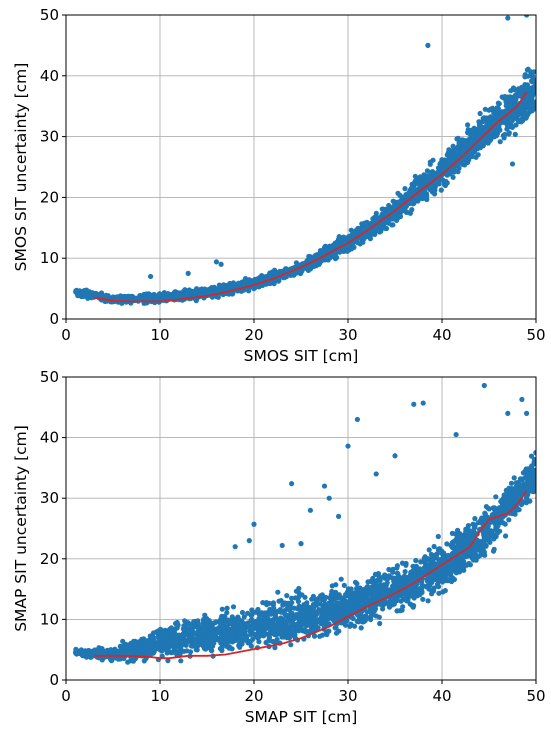 The width and height of the screenshot is (551, 732). Describe the element at coordinates (21, 167) in the screenshot. I see `y-axis-label: SMOS SIT uncertainty [cm]` at that location.